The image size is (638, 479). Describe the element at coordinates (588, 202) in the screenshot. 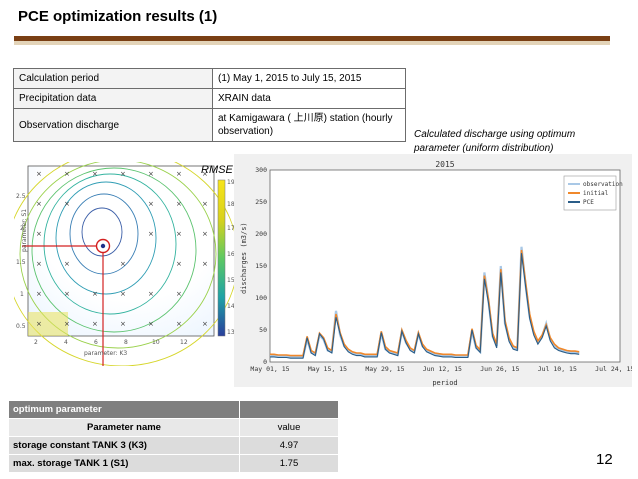

I see `legend-label: PCE` at that location.